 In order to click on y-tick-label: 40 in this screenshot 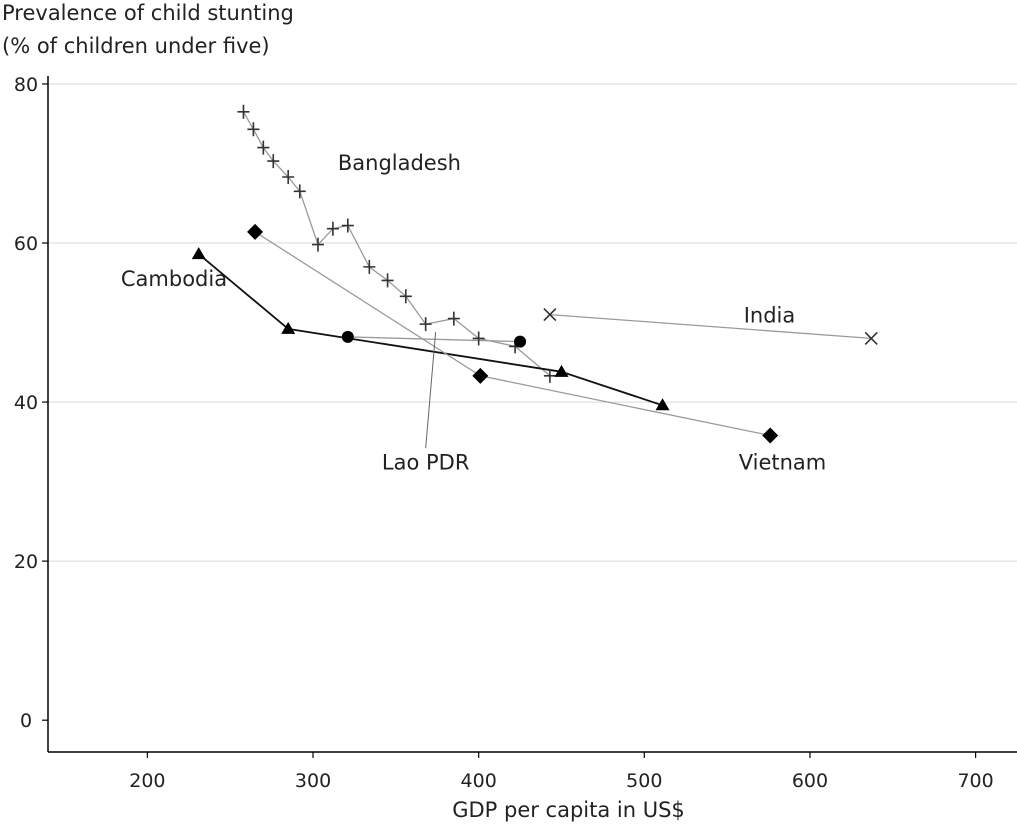, I will do `click(26, 403)`.